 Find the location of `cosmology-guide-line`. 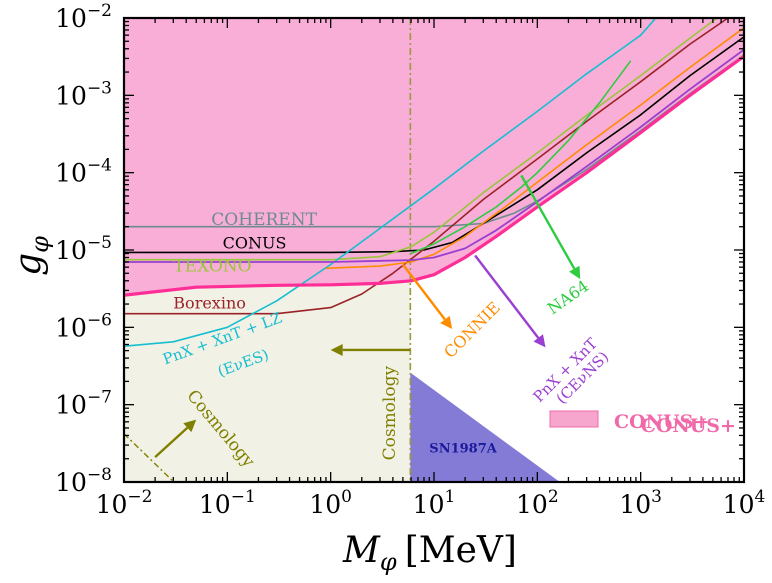

cosmology-guide-line is located at coordinates (149, 457).